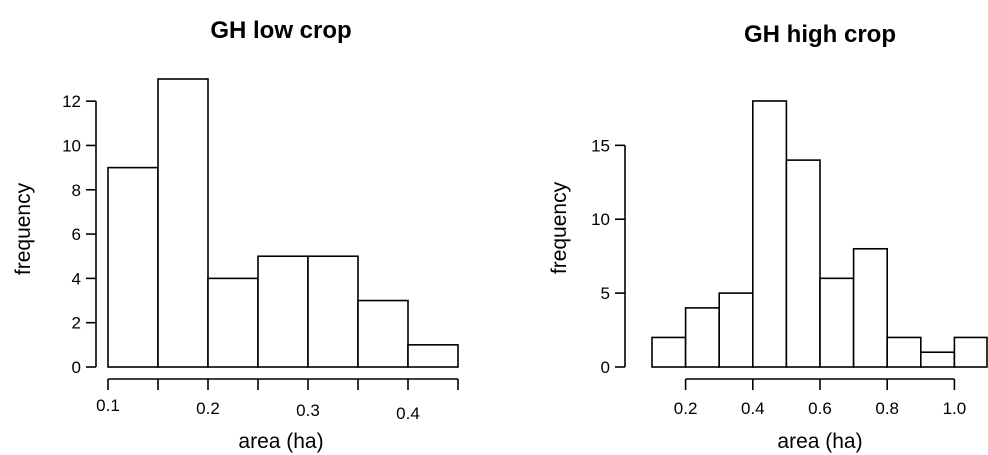 The width and height of the screenshot is (988, 455). I want to click on x-tick-label-3: 0.8, so click(887, 408).